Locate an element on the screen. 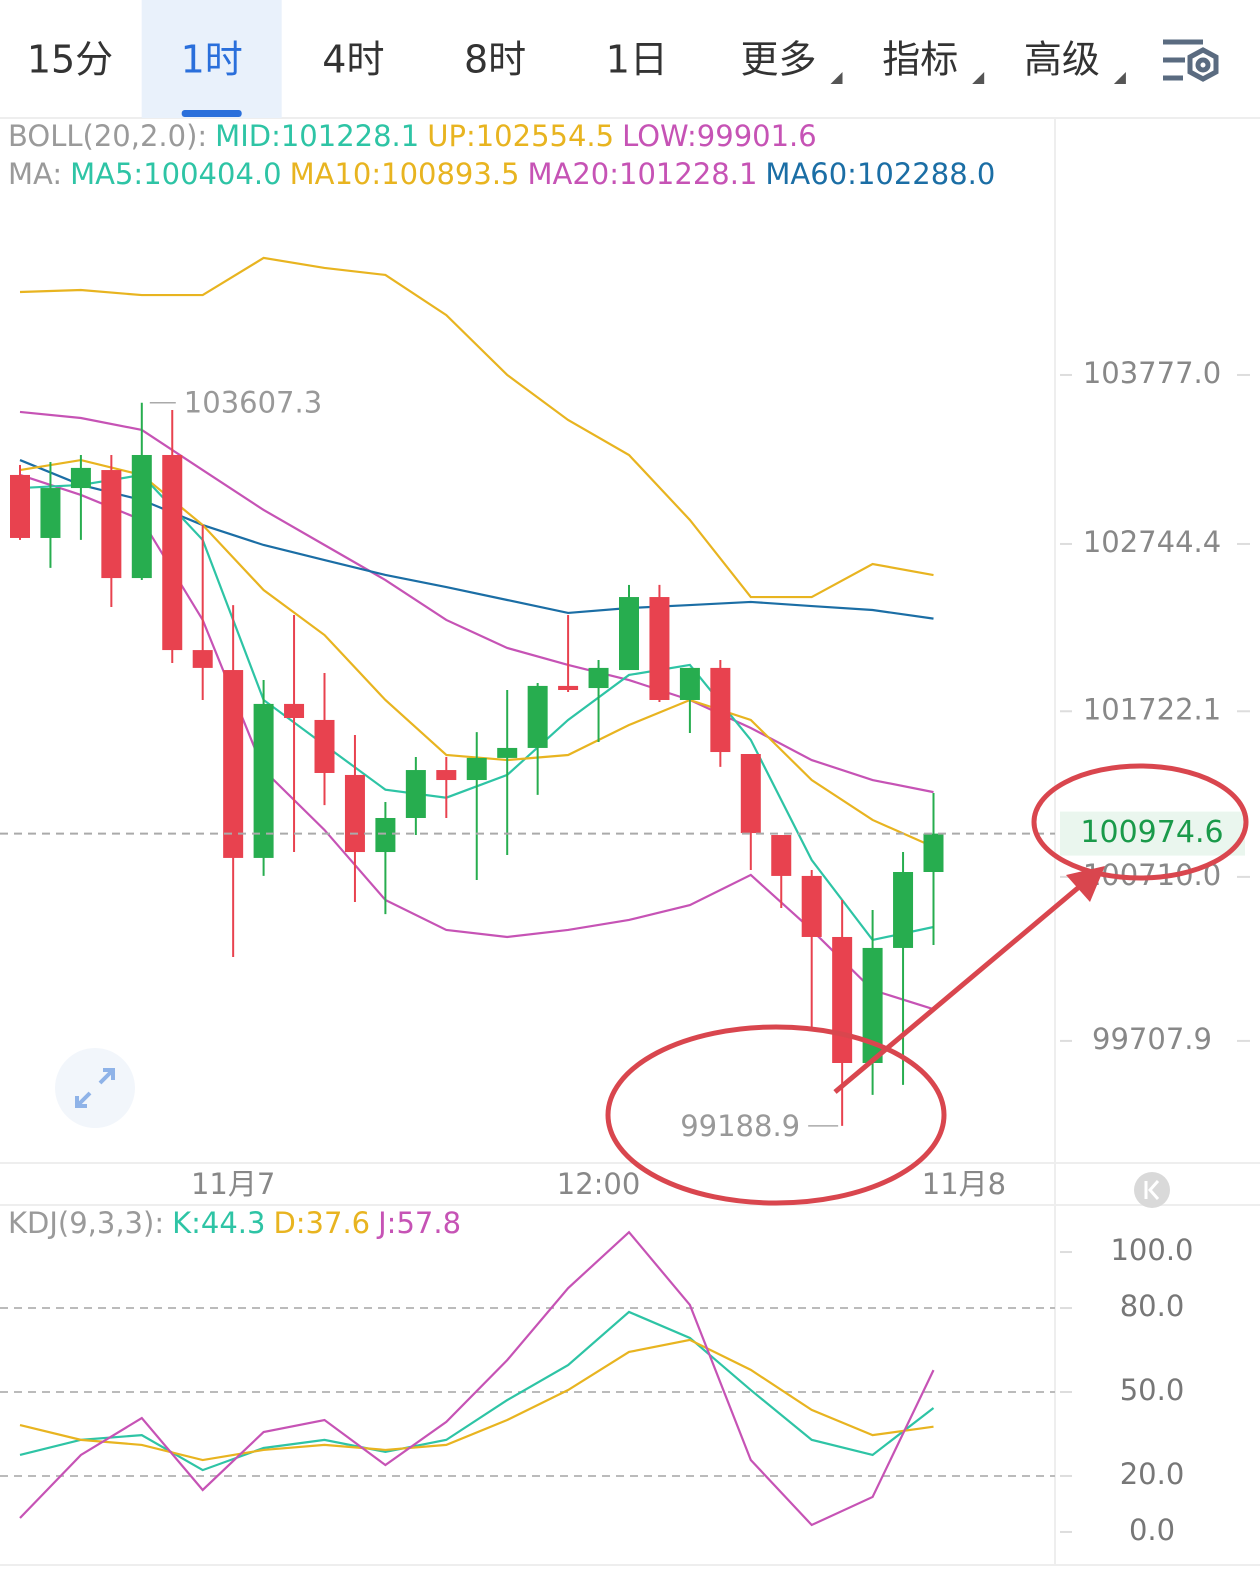  expand-button is located at coordinates (95, 1088).